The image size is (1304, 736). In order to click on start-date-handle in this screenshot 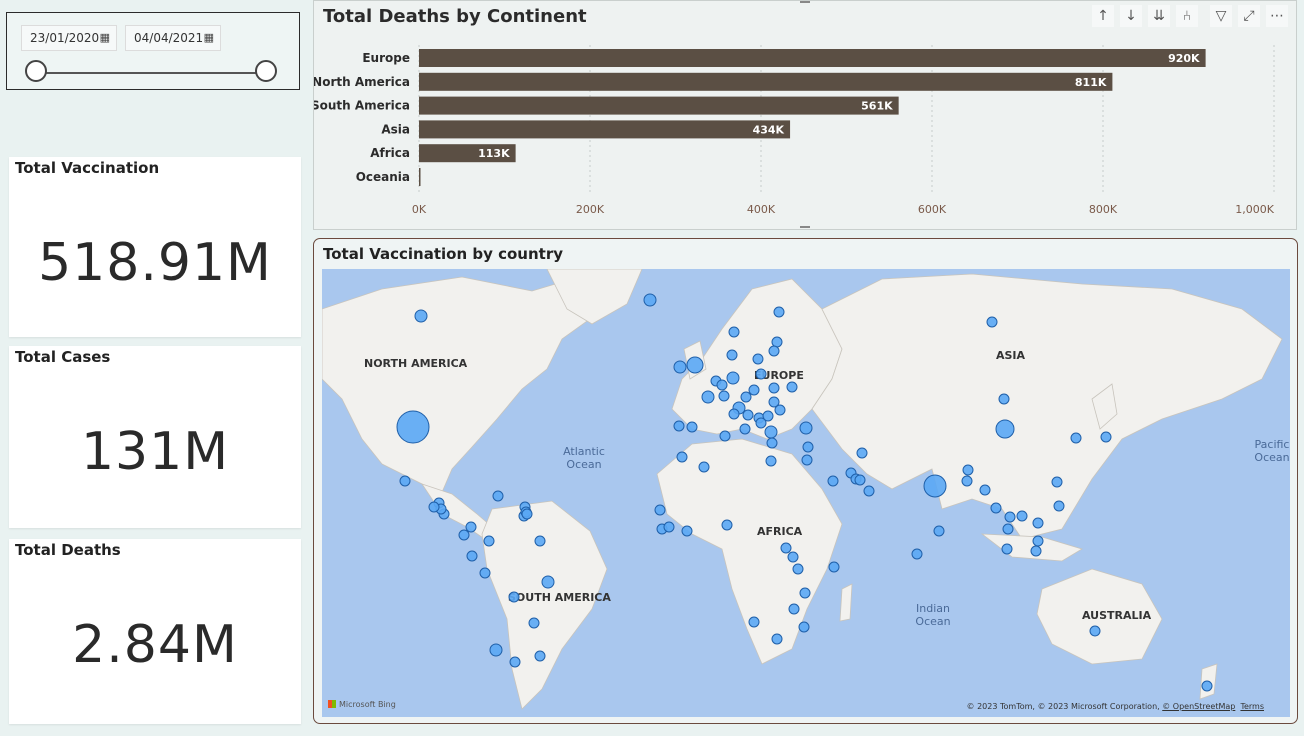, I will do `click(36, 71)`.